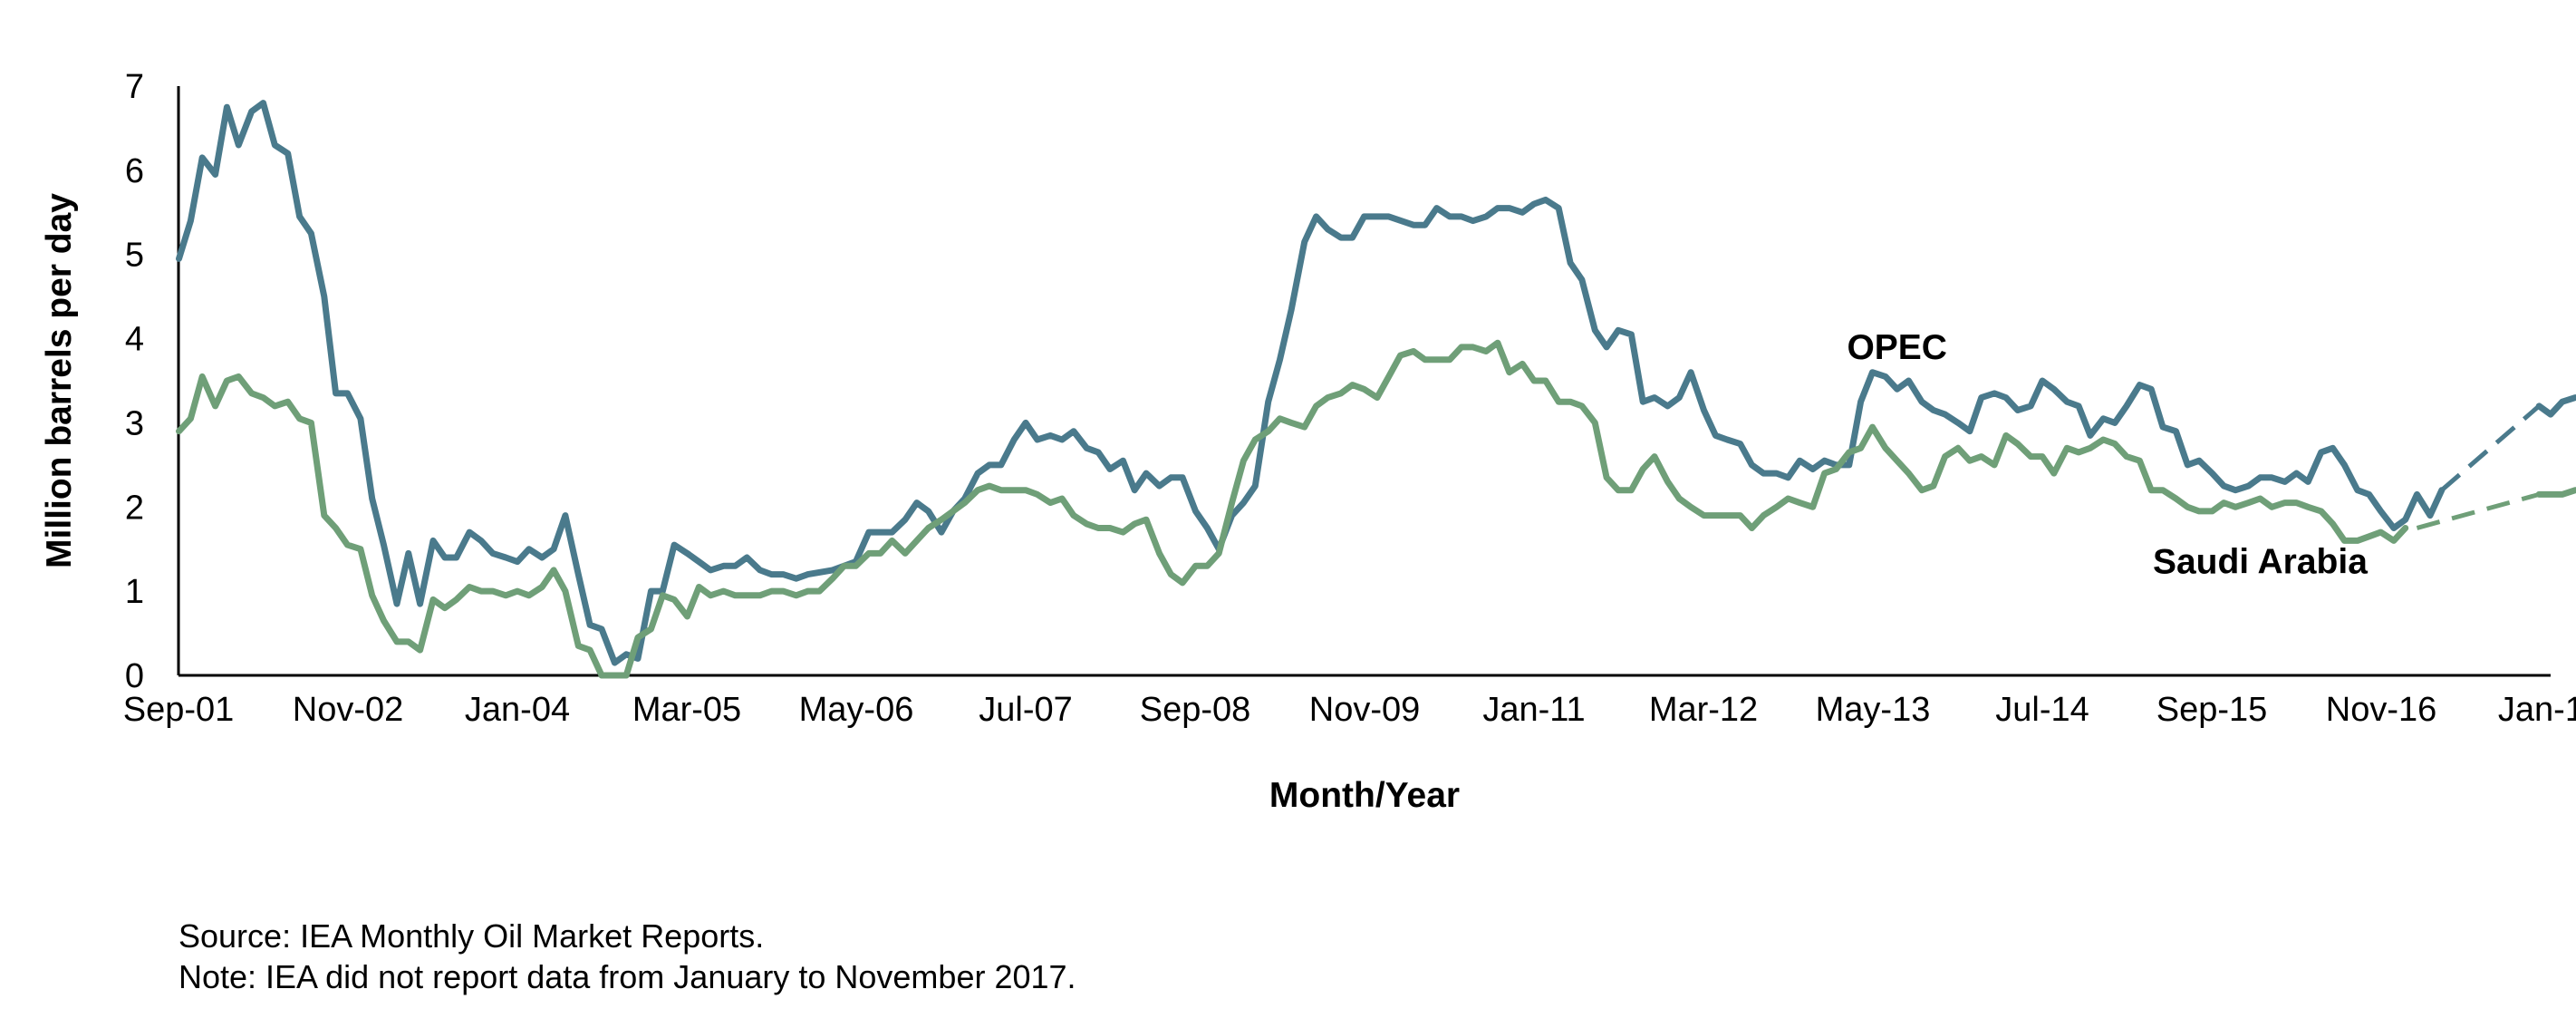 The height and width of the screenshot is (1028, 2576). What do you see at coordinates (2490, 448) in the screenshot?
I see `projection-line-opec` at bounding box center [2490, 448].